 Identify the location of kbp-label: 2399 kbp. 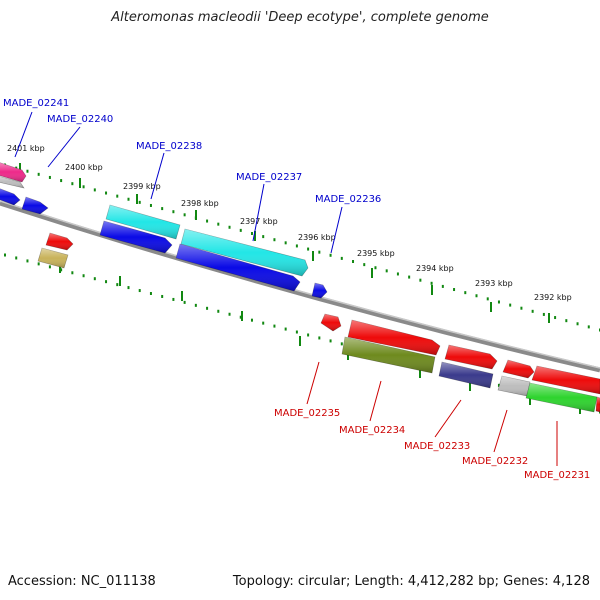
(142, 186).